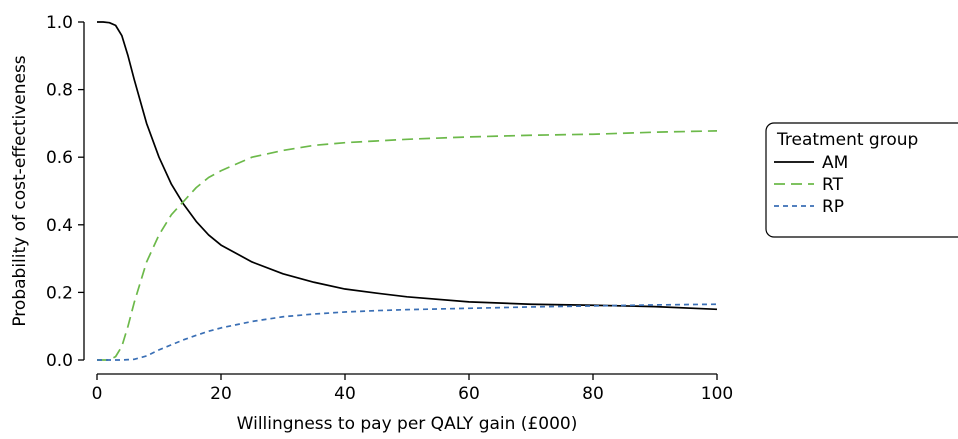 This screenshot has width=958, height=439. I want to click on legend-title: Treatment group, so click(847, 140).